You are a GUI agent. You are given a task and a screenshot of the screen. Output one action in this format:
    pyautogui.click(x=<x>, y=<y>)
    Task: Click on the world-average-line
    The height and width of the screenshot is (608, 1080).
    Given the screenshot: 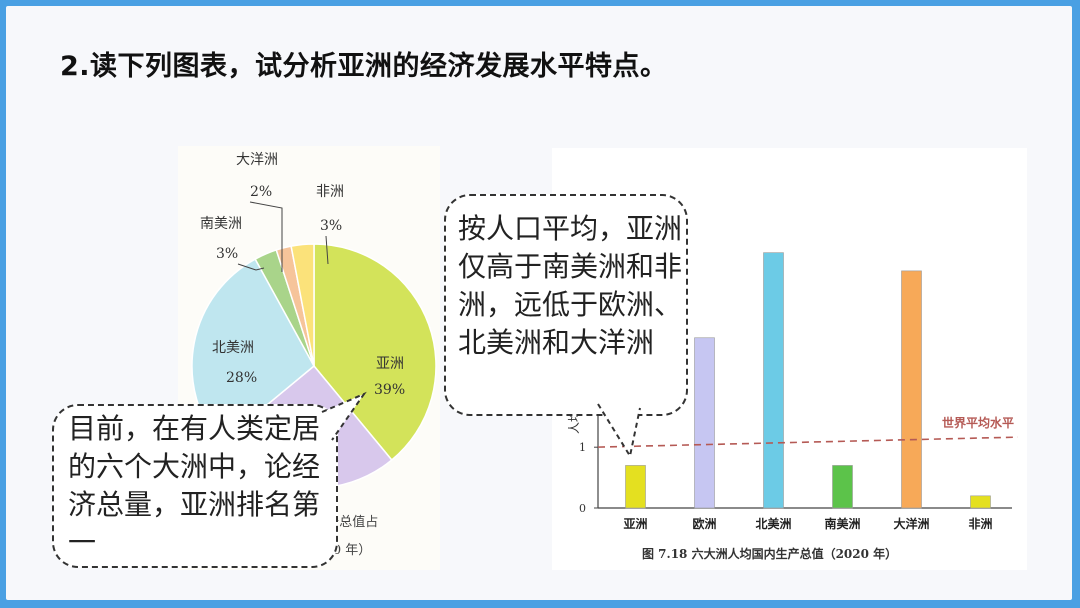 What is the action you would take?
    pyautogui.click(x=808, y=442)
    